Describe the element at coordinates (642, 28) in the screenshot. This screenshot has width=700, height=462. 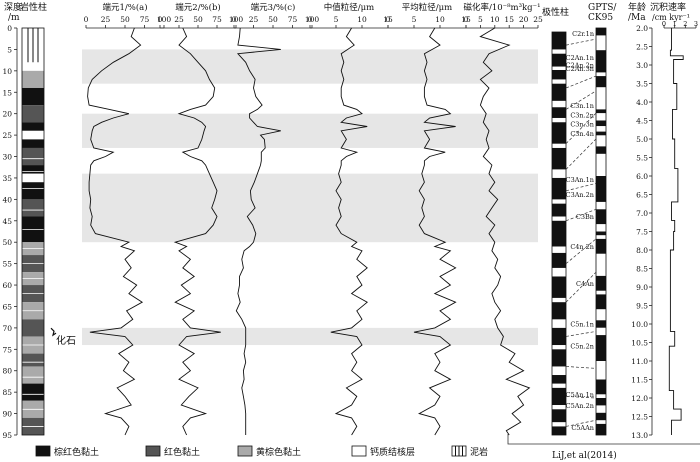
I see `age-tick-label: 2.0` at that location.